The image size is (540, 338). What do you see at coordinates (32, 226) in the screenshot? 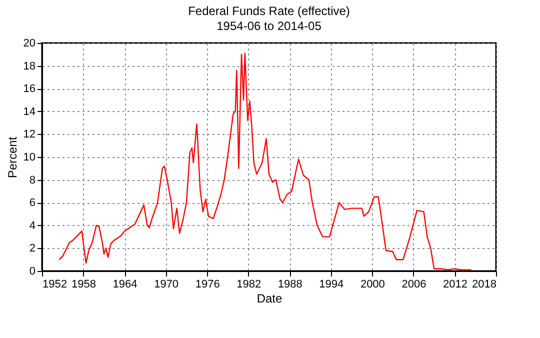
I see `y-tick-label: 4` at bounding box center [32, 226].